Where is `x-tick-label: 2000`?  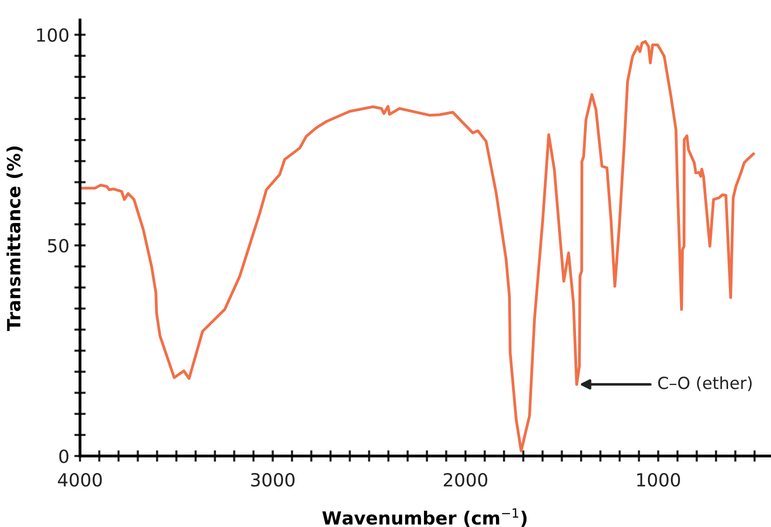
x-tick-label: 2000 is located at coordinates (466, 479).